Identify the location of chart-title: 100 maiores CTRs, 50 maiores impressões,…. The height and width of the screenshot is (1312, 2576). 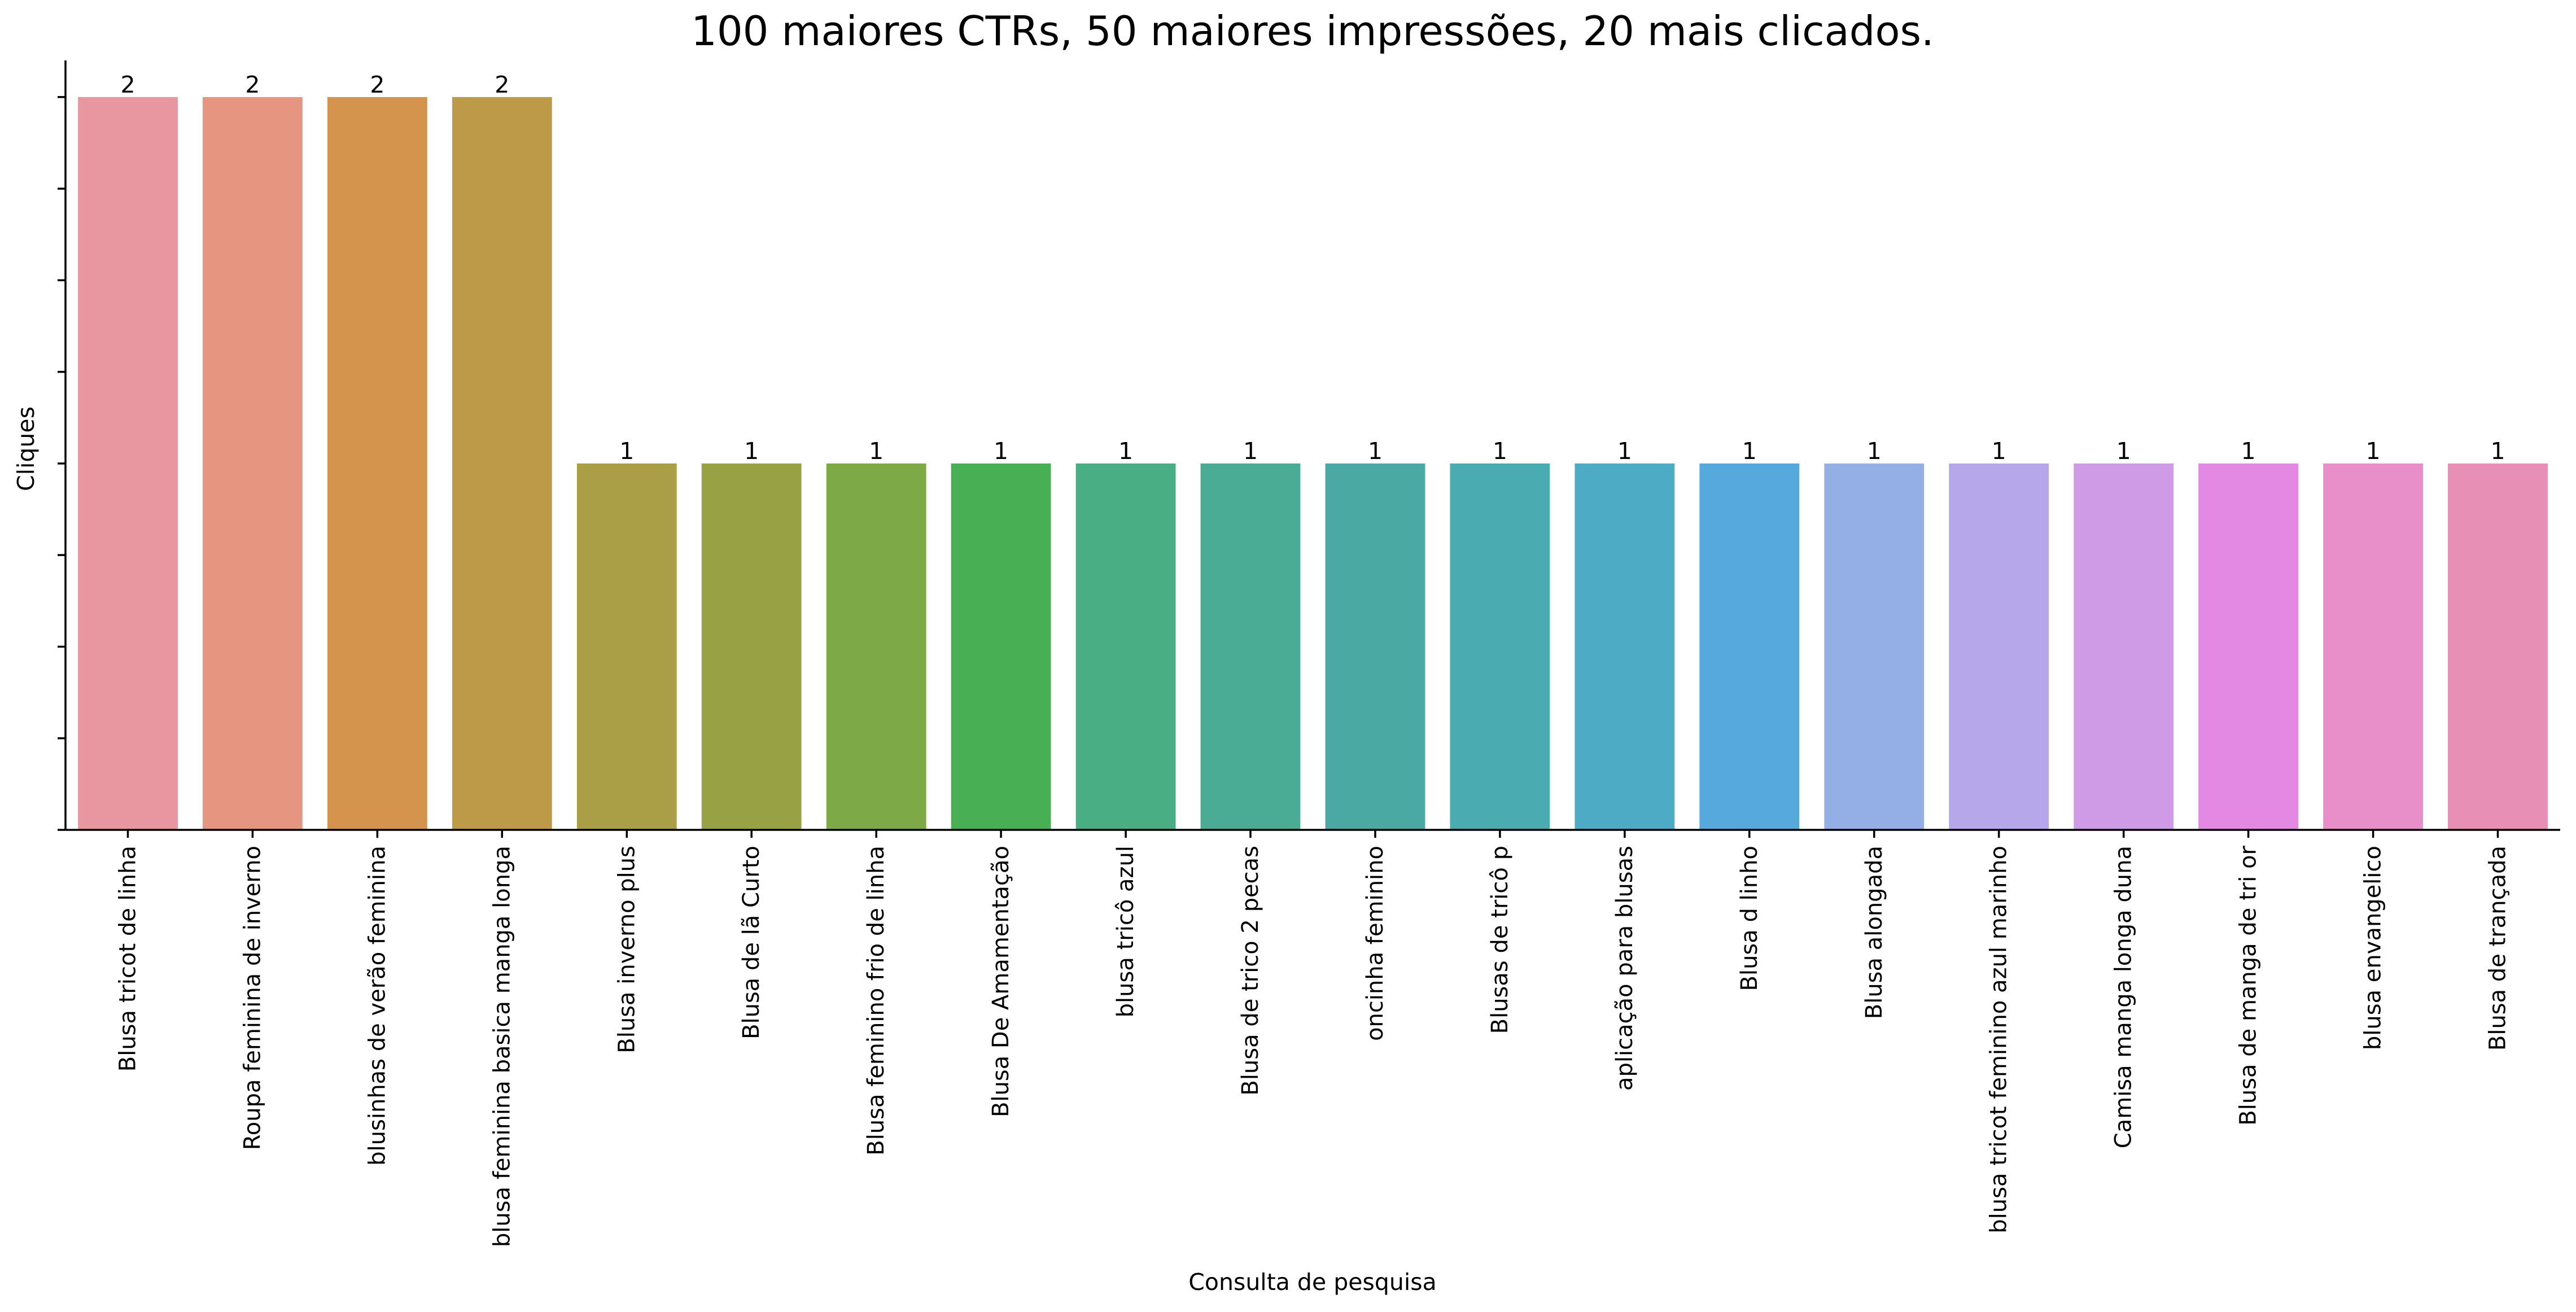
(1312, 31).